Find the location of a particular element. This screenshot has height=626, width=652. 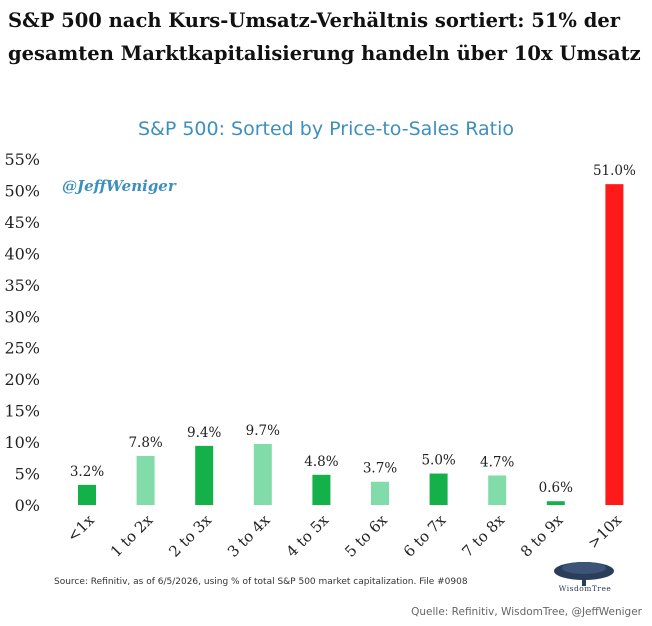

x-tick-label: 6 to 7x is located at coordinates (425, 536).